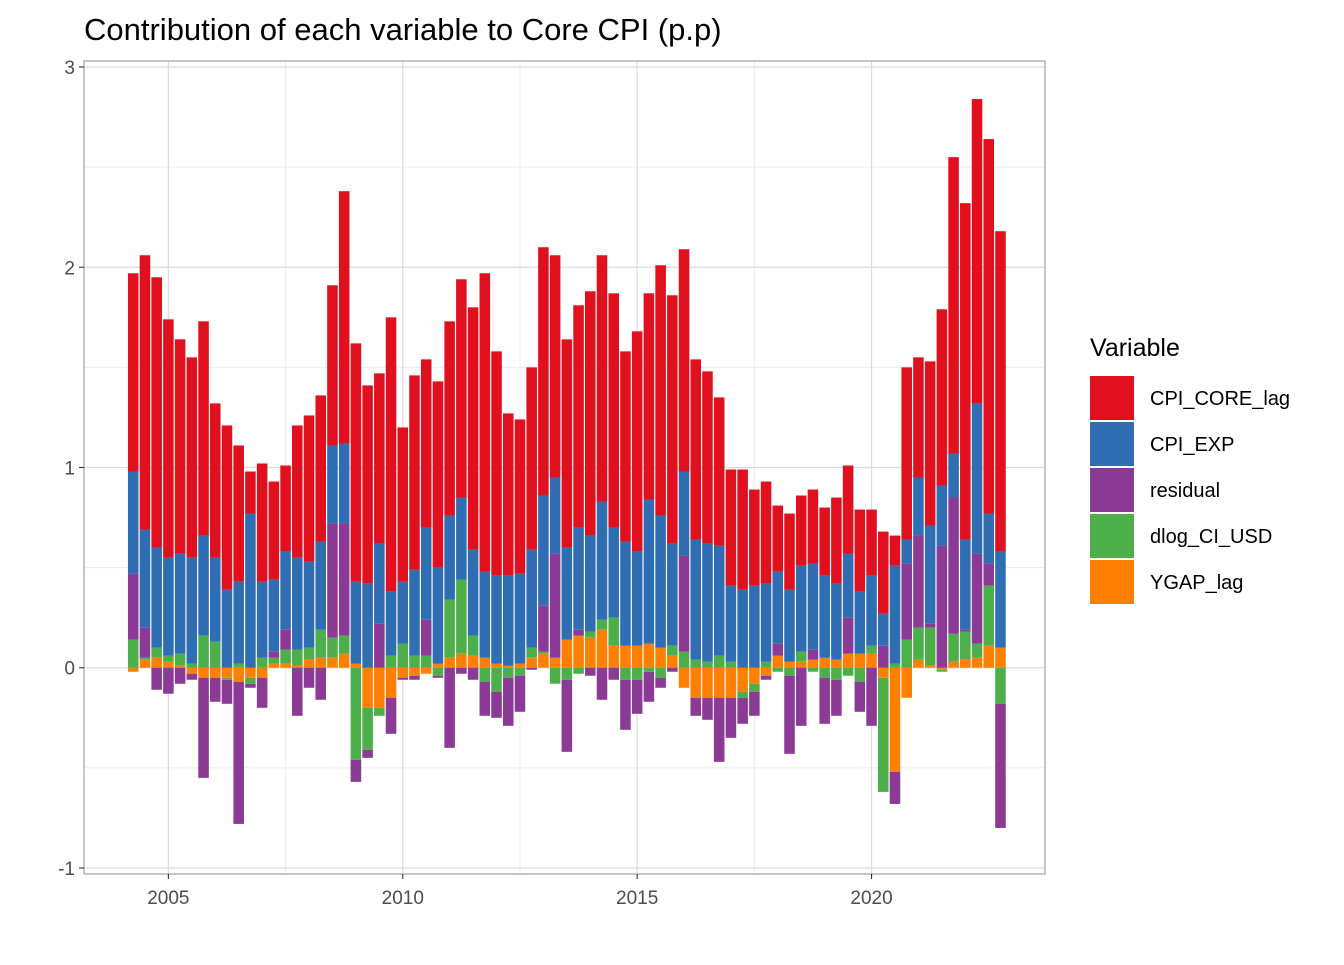 The height and width of the screenshot is (965, 1344). Describe the element at coordinates (1112, 536) in the screenshot. I see `legend-swatch` at that location.